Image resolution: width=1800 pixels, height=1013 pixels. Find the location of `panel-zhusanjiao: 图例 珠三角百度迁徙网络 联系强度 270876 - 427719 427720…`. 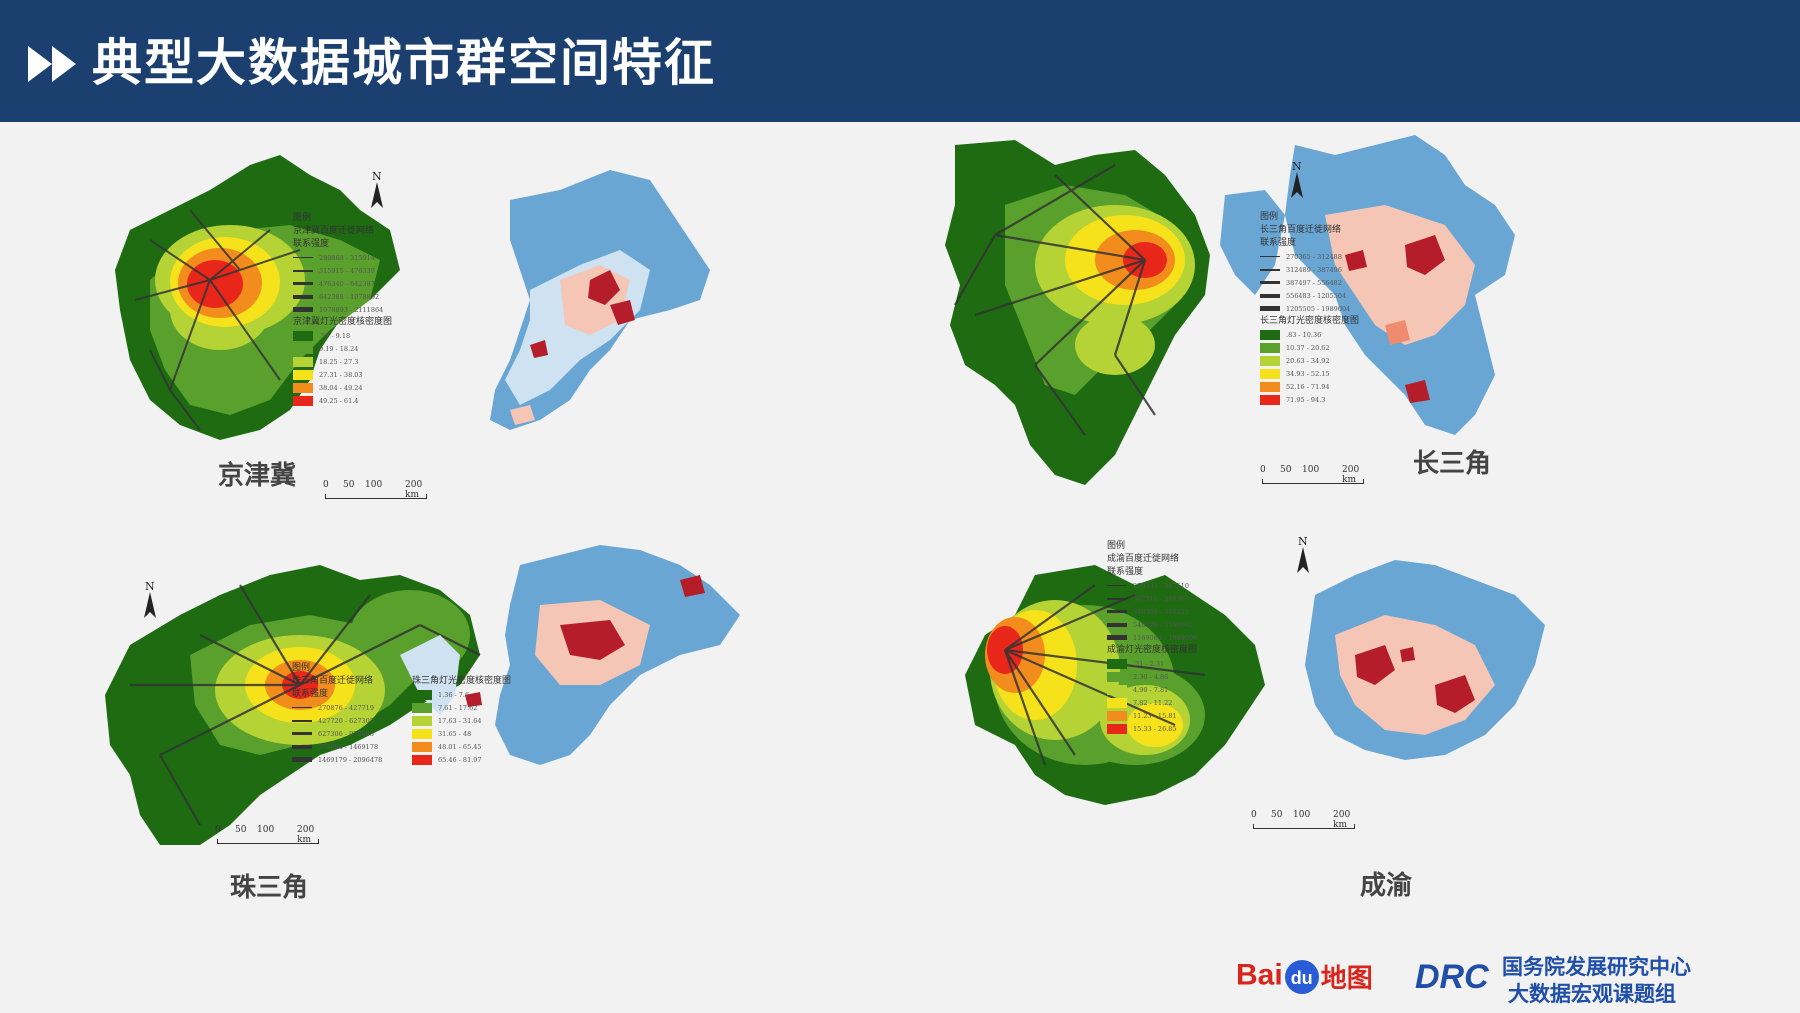

panel-zhusanjiao: 图例 珠三角百度迁徙网络 联系强度 270876 - 427719 427720… is located at coordinates (460, 725).